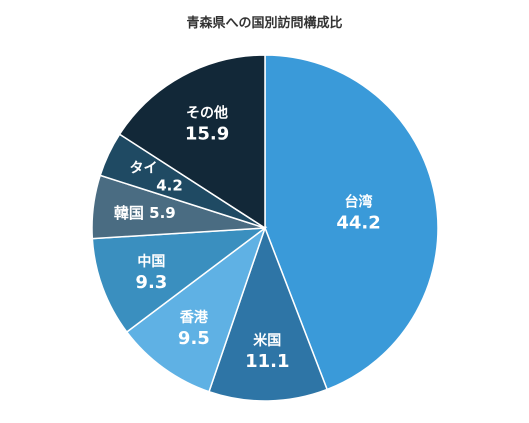 Image resolution: width=529 pixels, height=423 pixels. Describe the element at coordinates (143, 168) in the screenshot. I see `slice-label-name-5: タイ` at that location.